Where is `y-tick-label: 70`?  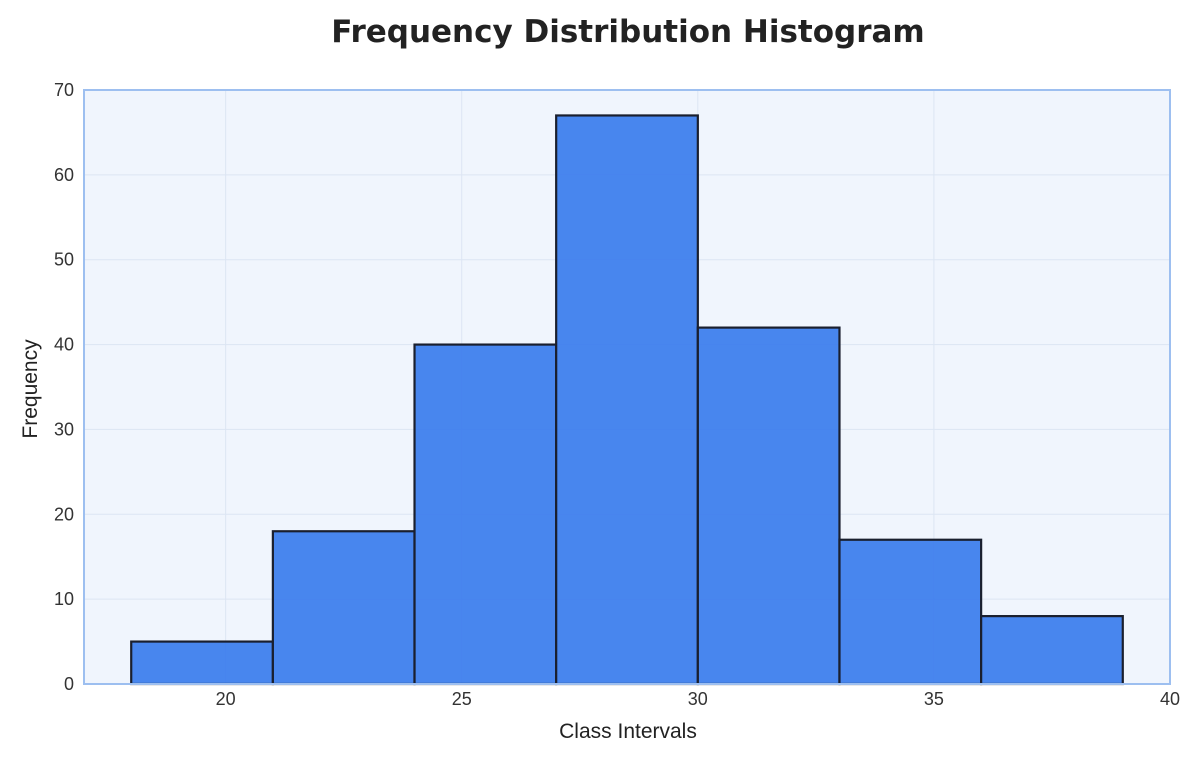 y-tick-label: 70 is located at coordinates (64, 90).